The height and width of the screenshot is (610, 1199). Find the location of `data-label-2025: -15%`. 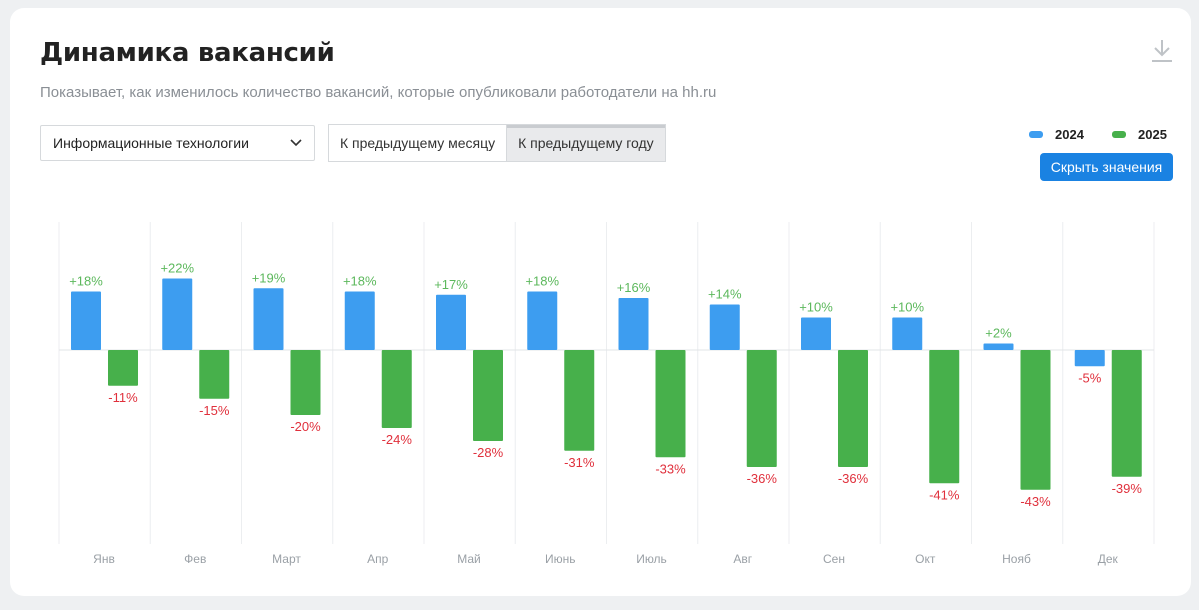

data-label-2025: -15% is located at coordinates (214, 410).